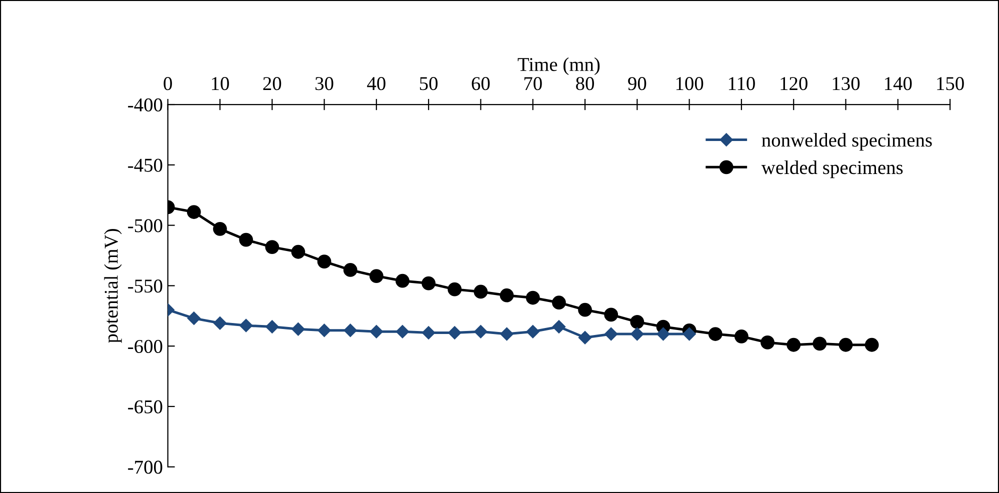 The image size is (999, 493). Describe the element at coordinates (145, 467) in the screenshot. I see `y-tick-label: -700` at that location.